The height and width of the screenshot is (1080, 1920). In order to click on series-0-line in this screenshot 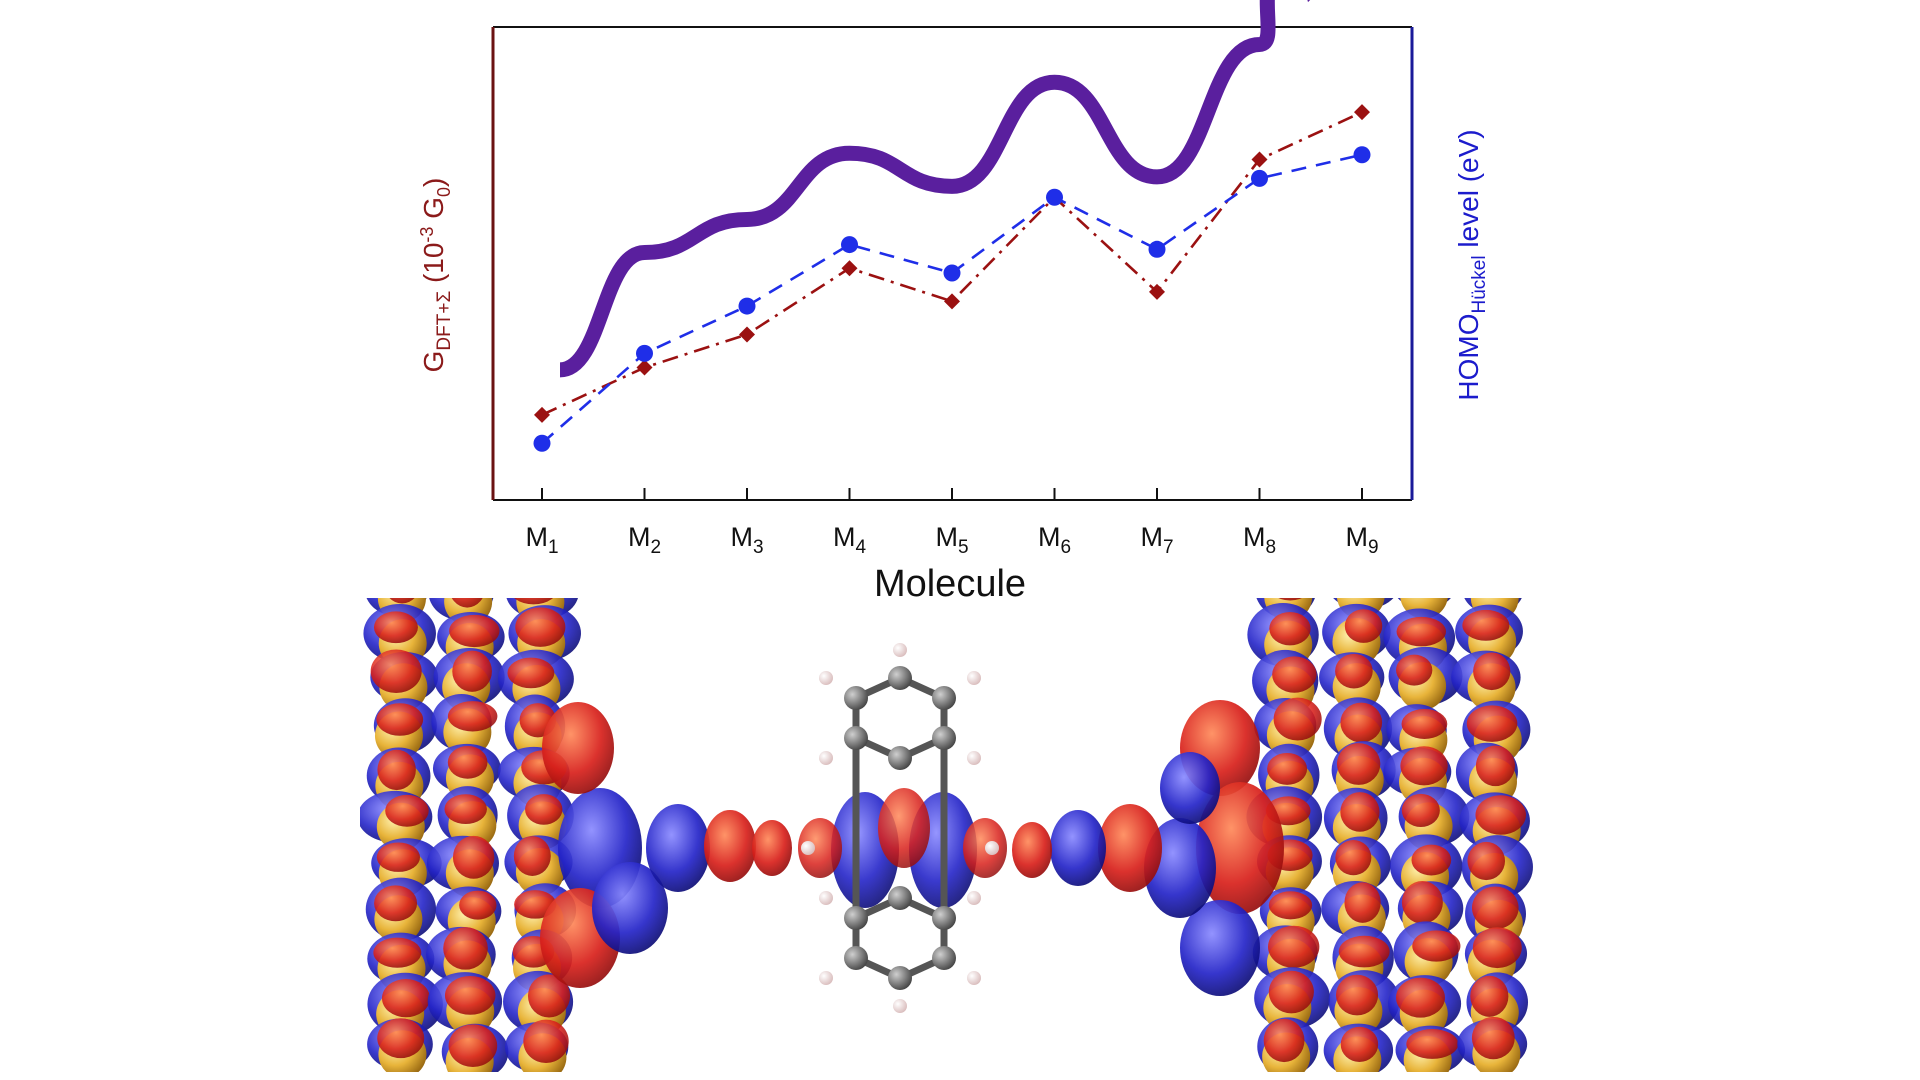, I will do `click(952, 263)`.